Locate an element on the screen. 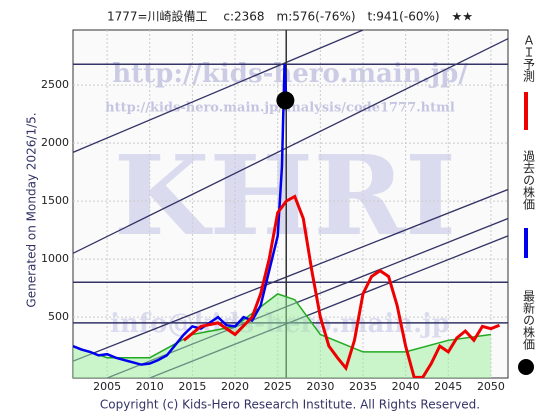 The image size is (560, 420). x-tick-label: 2015 is located at coordinates (192, 386).